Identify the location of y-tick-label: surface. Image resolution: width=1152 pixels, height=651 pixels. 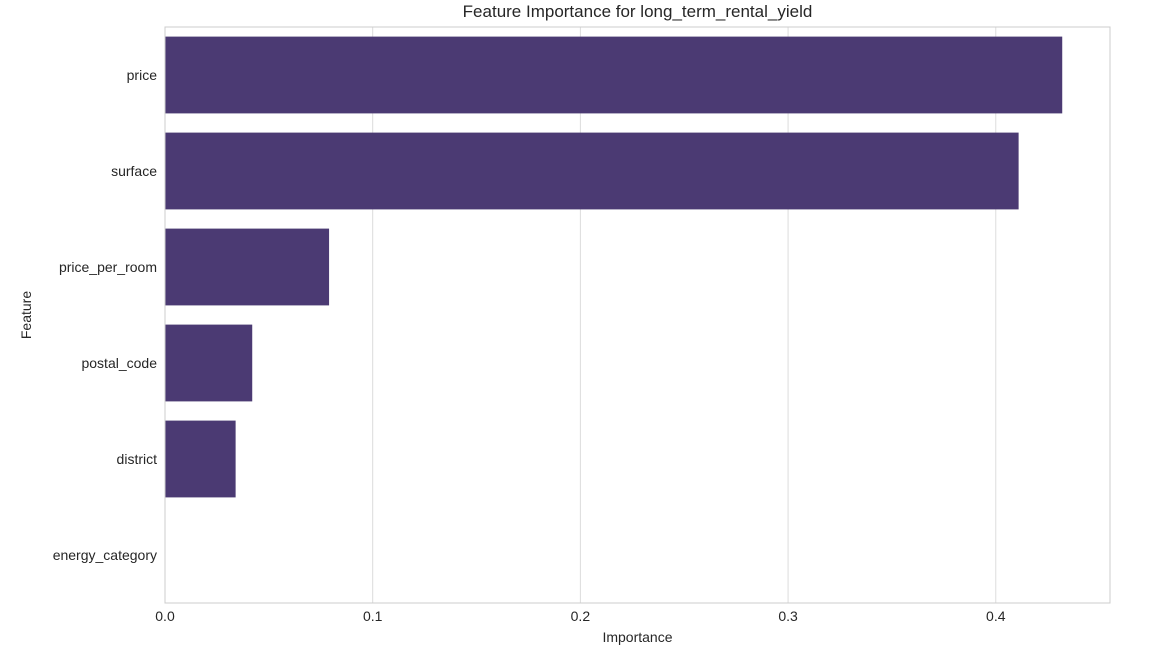
(134, 171).